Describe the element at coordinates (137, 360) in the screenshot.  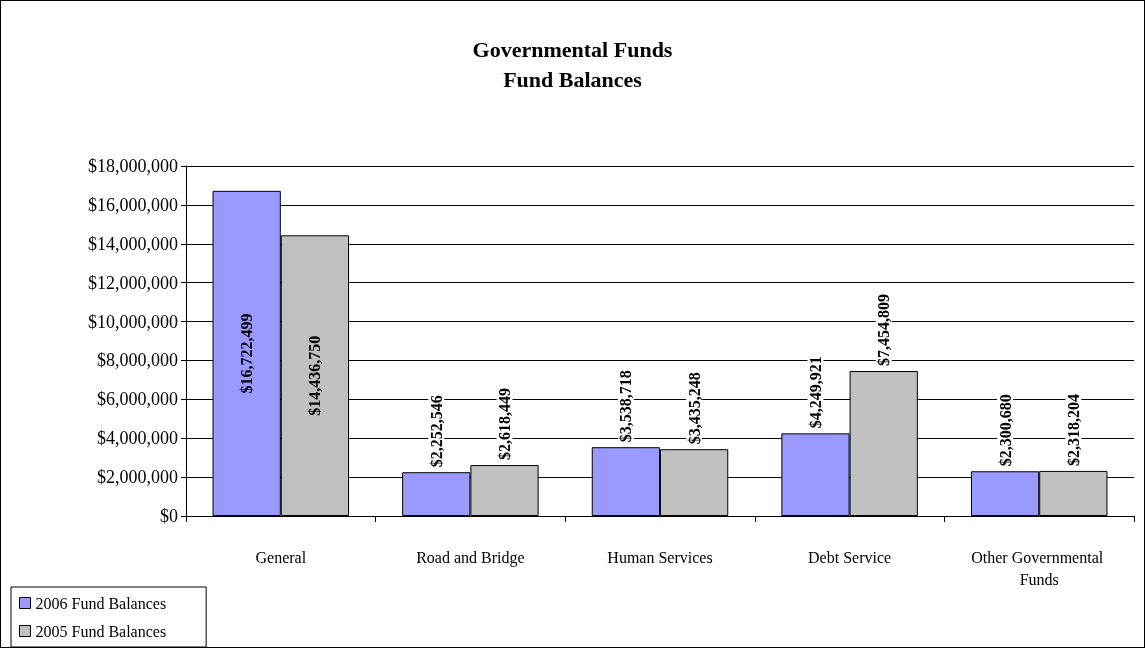
I see `y-tick-label: $8,000,000` at that location.